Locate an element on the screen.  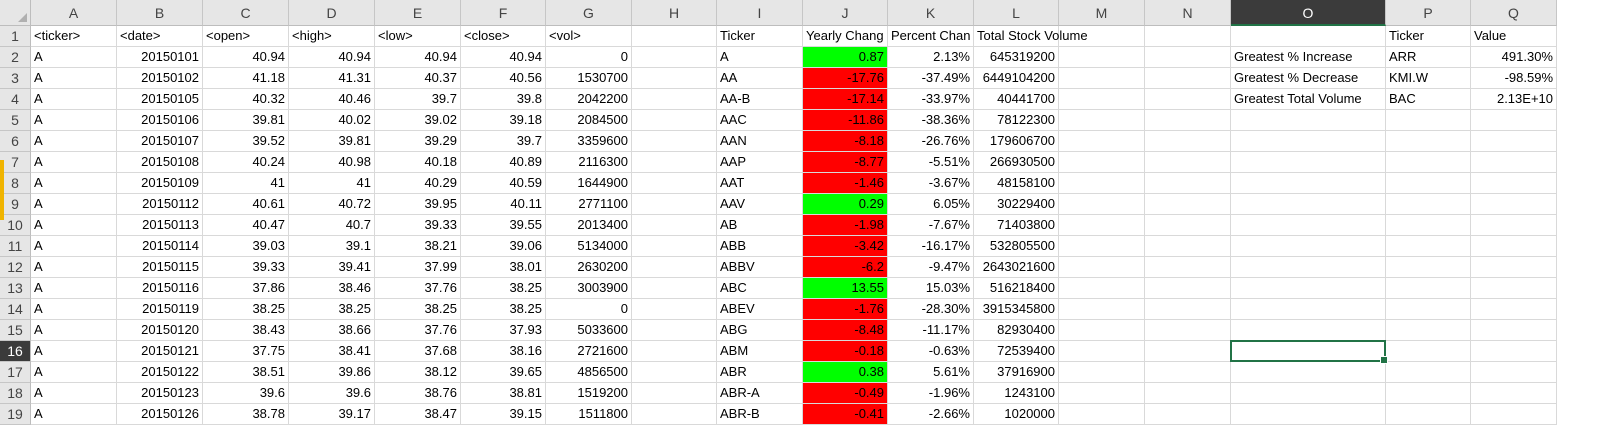
greatest-value-cell: 2.13E+10 is located at coordinates (1514, 99).